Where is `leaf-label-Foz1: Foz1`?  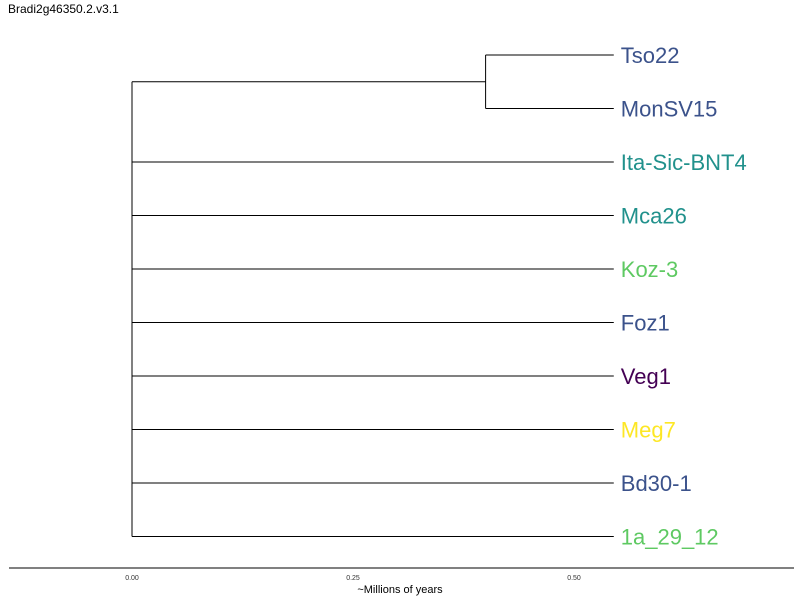
leaf-label-Foz1: Foz1 is located at coordinates (645, 323).